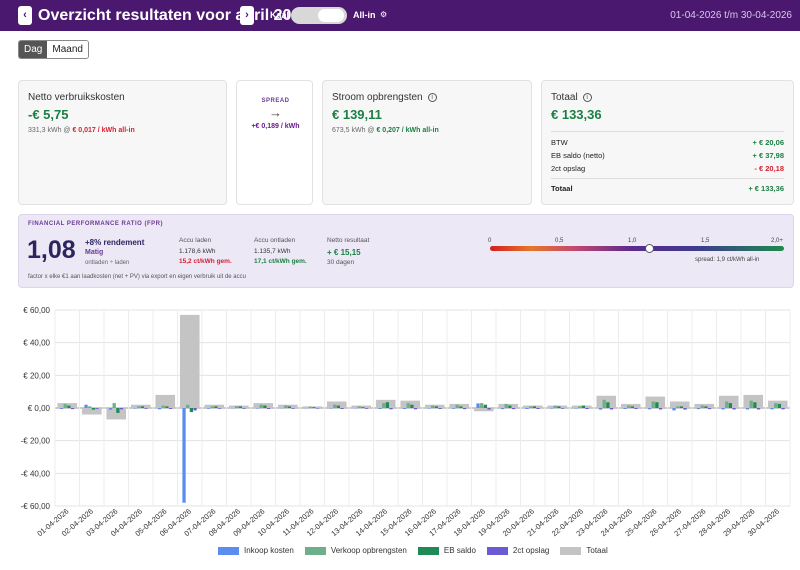 This screenshot has width=800, height=570. Describe the element at coordinates (384, 14) in the screenshot. I see `gear-icon: ⚙` at that location.